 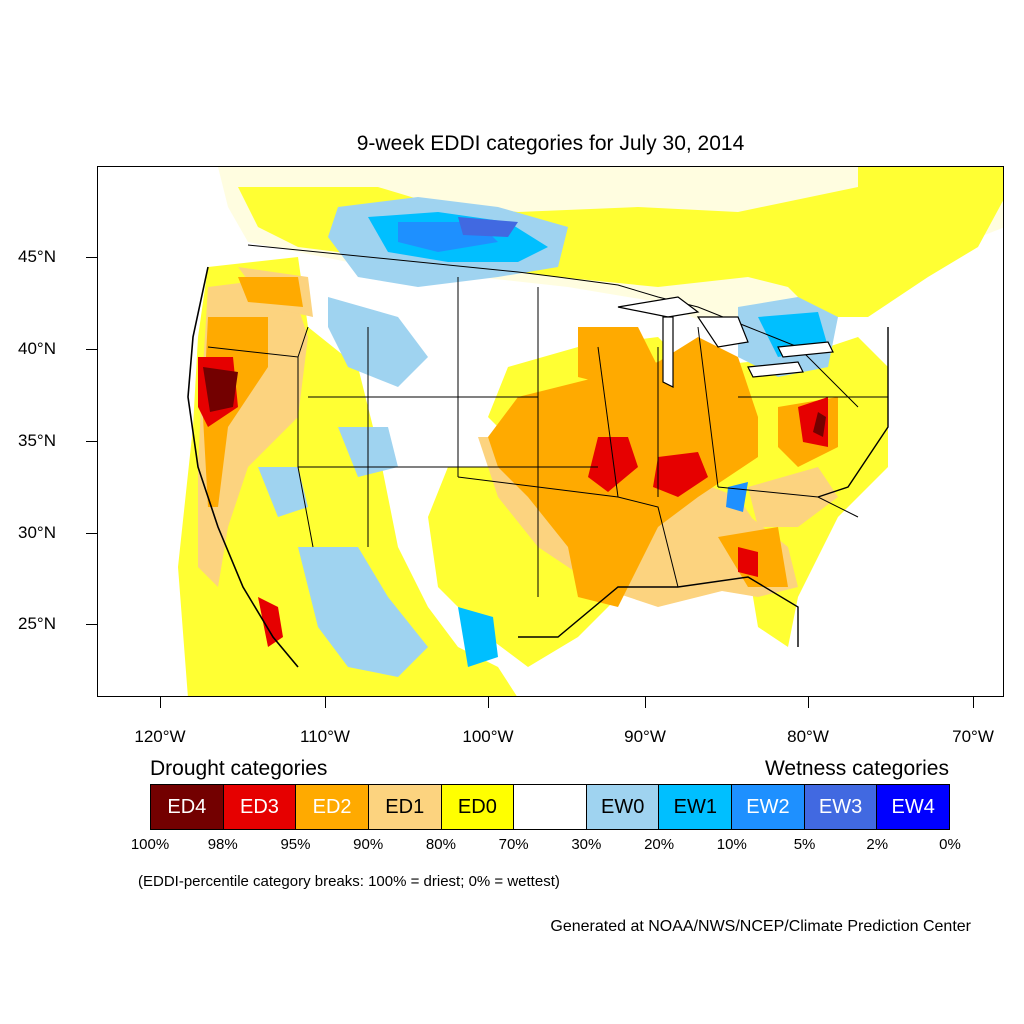 What do you see at coordinates (725, 342) in the screenshot?
I see `great-lakes` at bounding box center [725, 342].